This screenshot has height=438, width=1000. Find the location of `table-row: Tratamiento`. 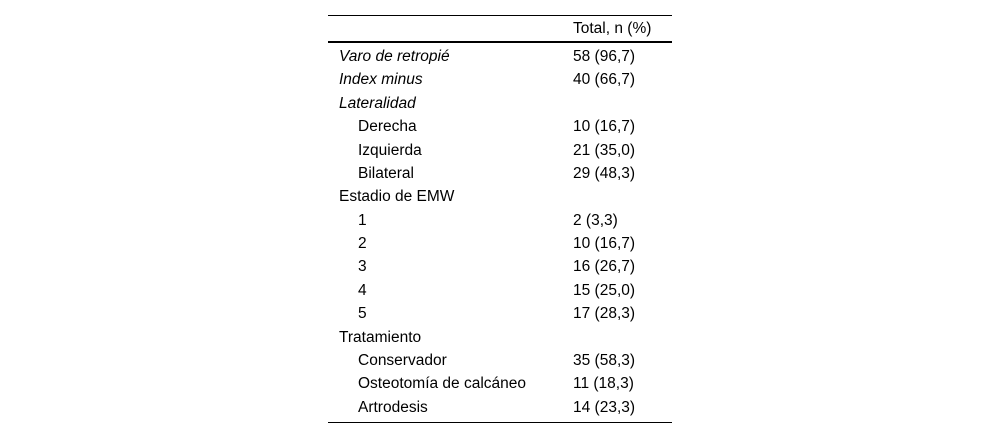

table-row: Tratamiento is located at coordinates (500, 337).